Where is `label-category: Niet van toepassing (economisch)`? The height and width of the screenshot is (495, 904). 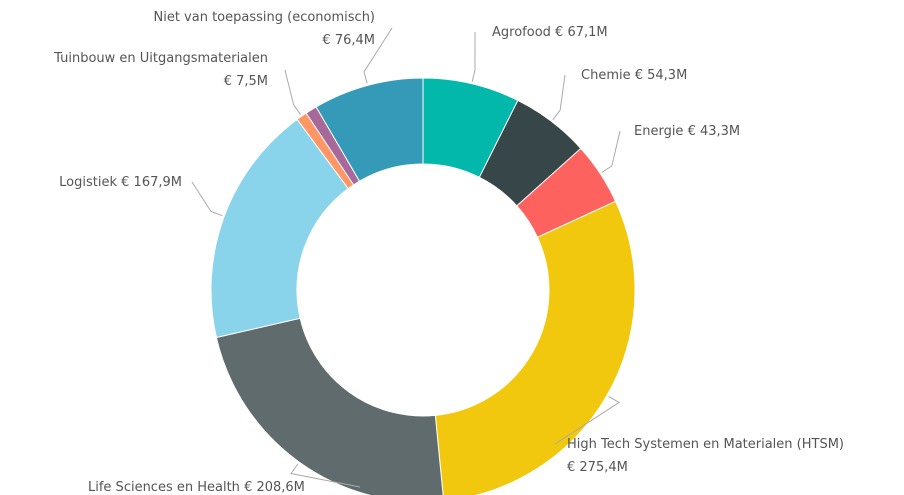 label-category: Niet van toepassing (economisch) is located at coordinates (264, 17).